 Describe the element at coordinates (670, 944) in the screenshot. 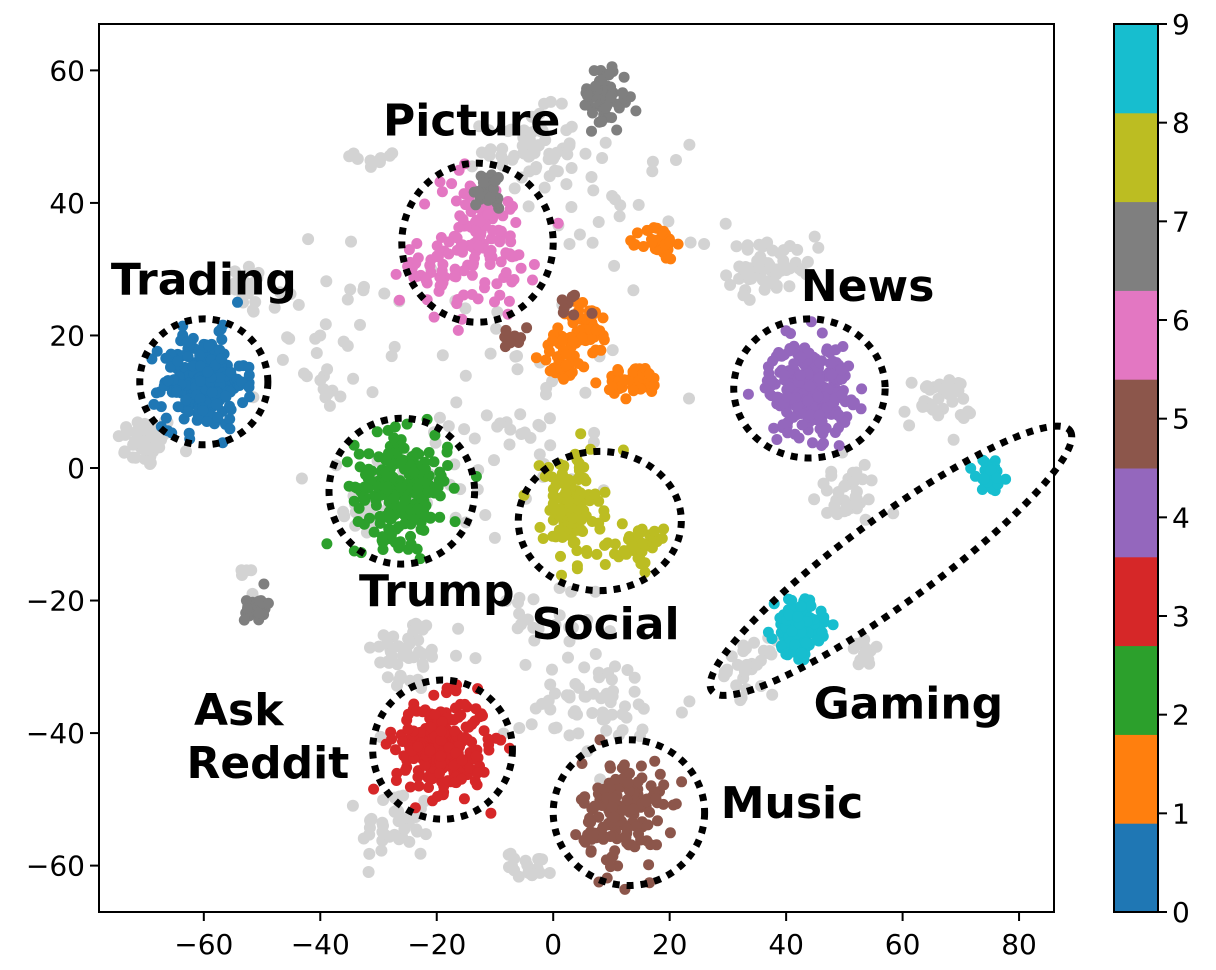

I see `x-tick-label: 20` at that location.